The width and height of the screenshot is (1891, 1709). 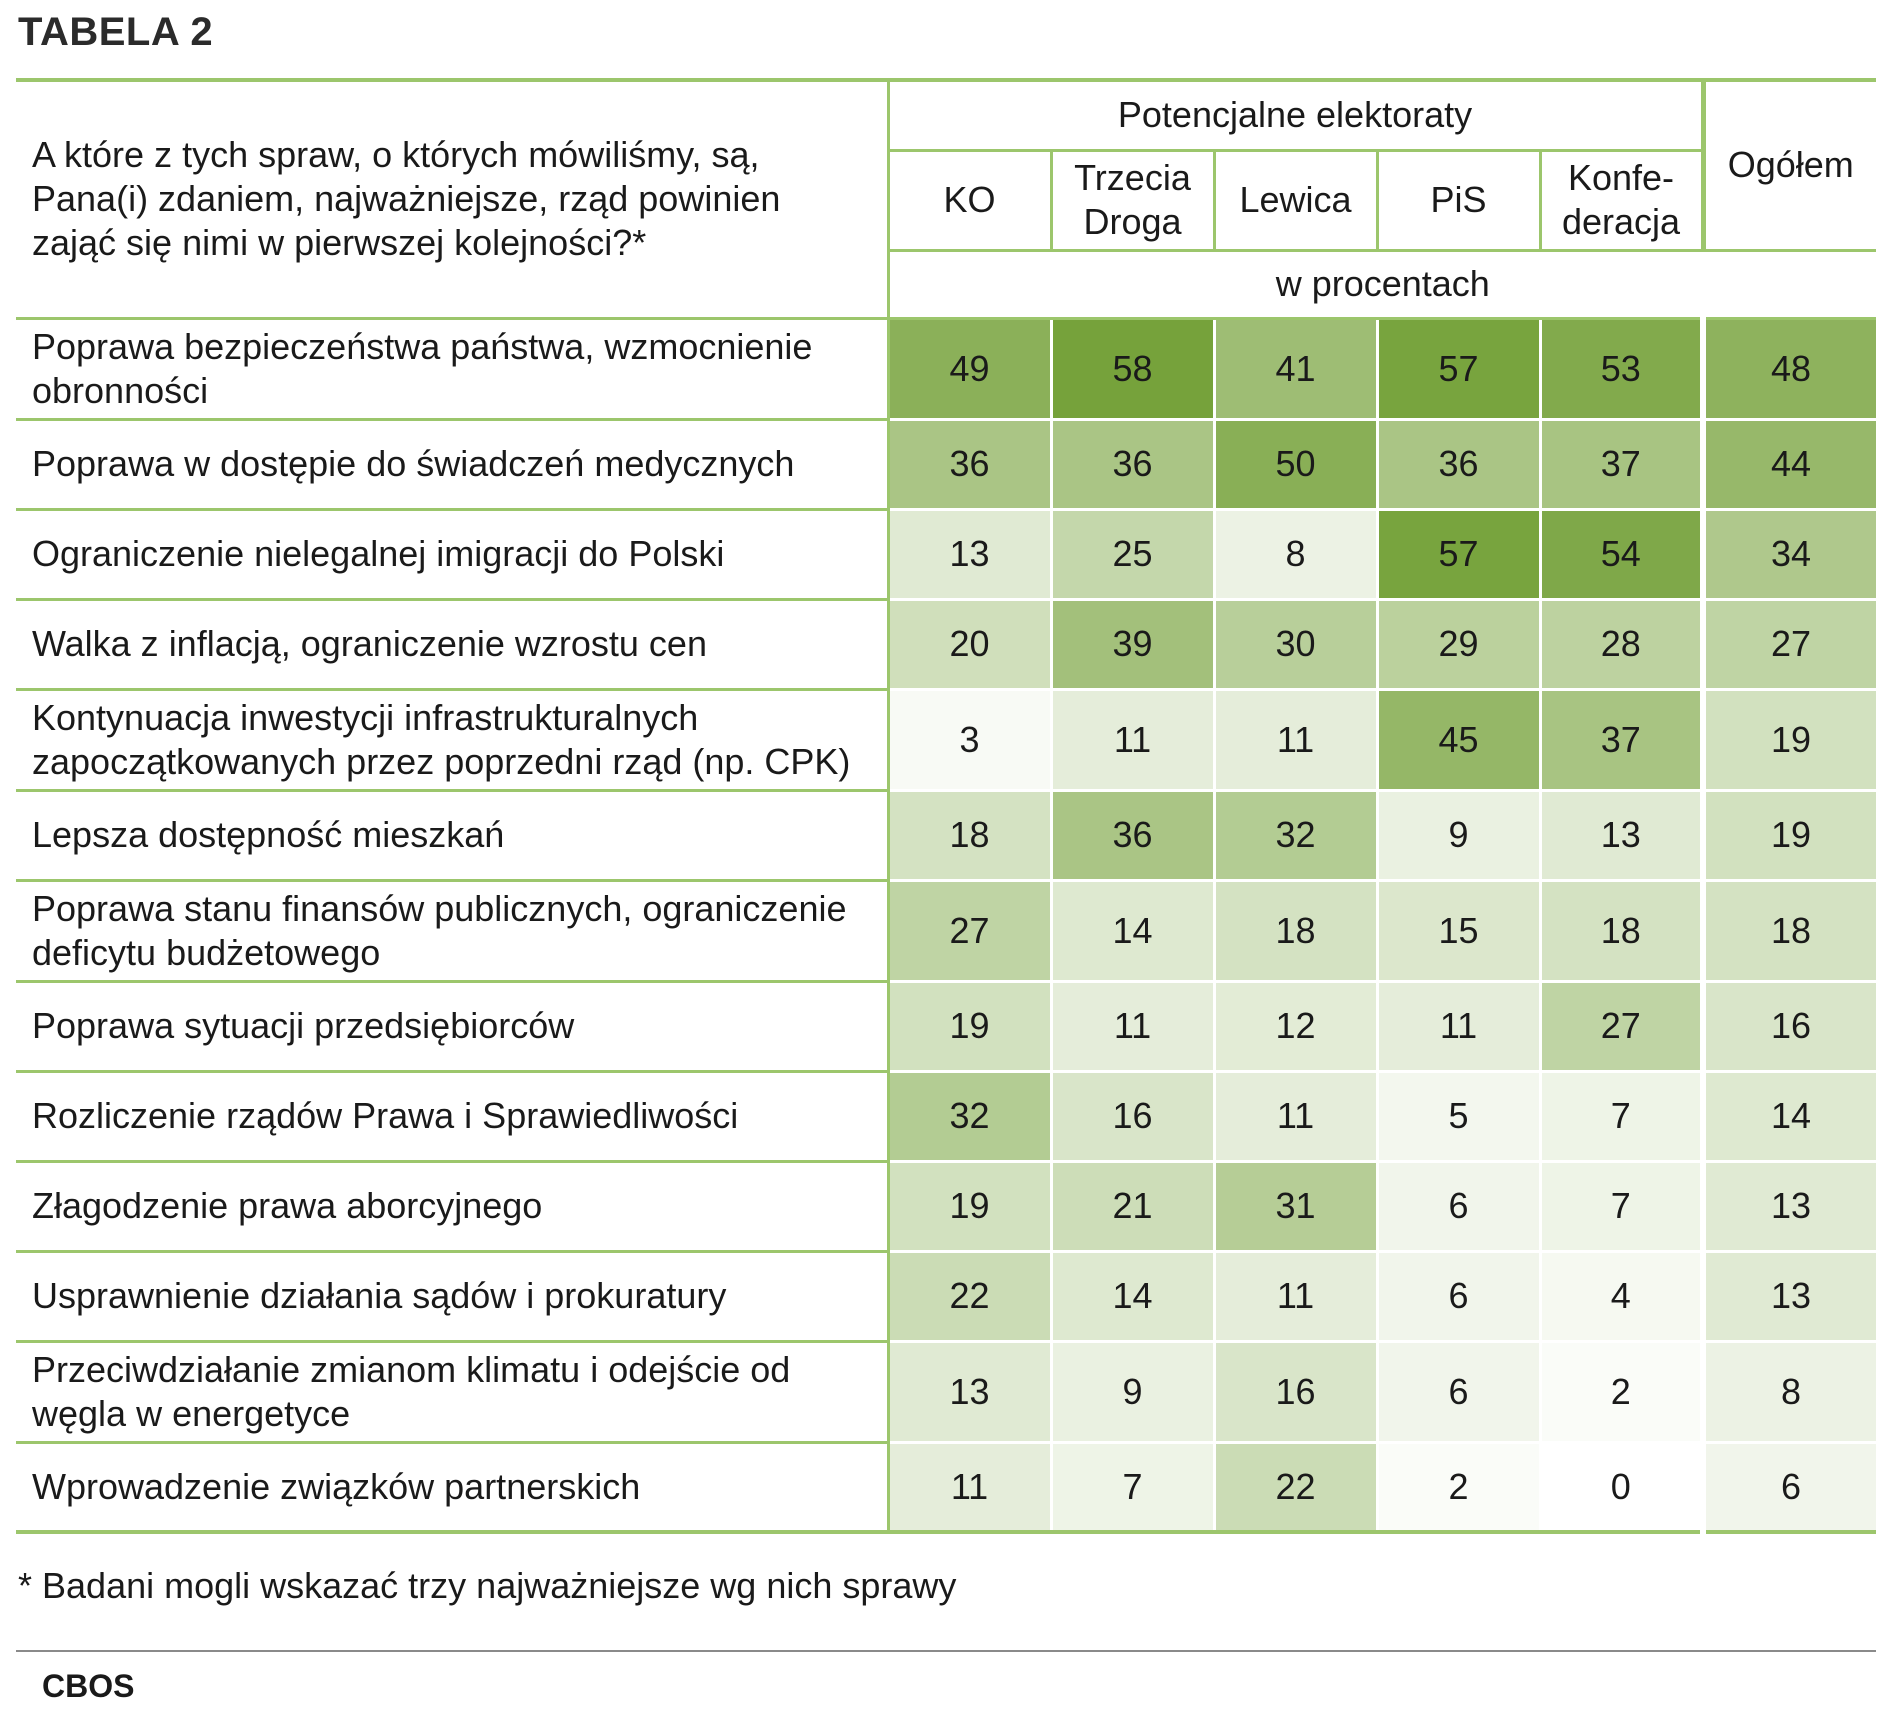 I want to click on value-cell: 54, so click(x=1621, y=555).